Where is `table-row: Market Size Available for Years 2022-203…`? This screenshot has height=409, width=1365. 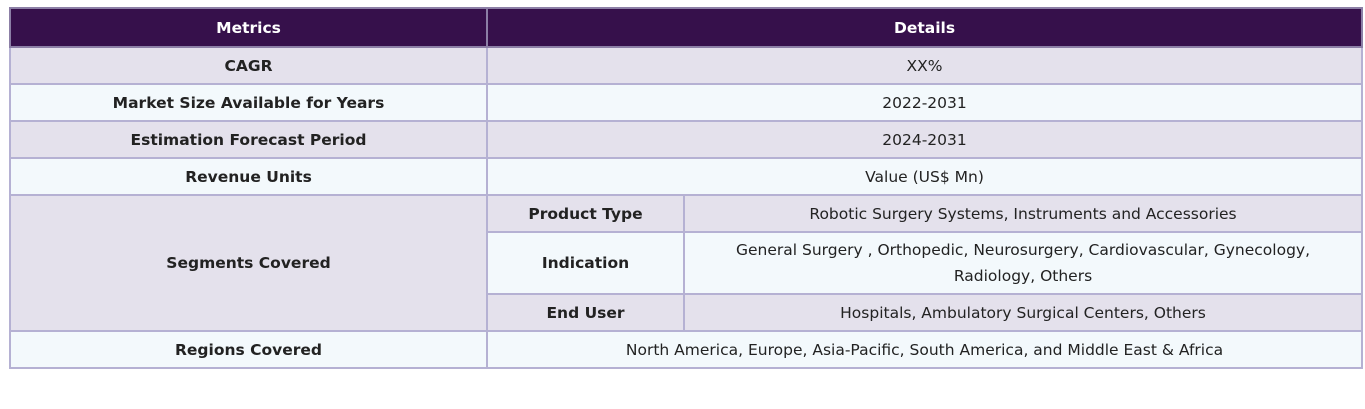 table-row: Market Size Available for Years 2022-203… is located at coordinates (686, 102).